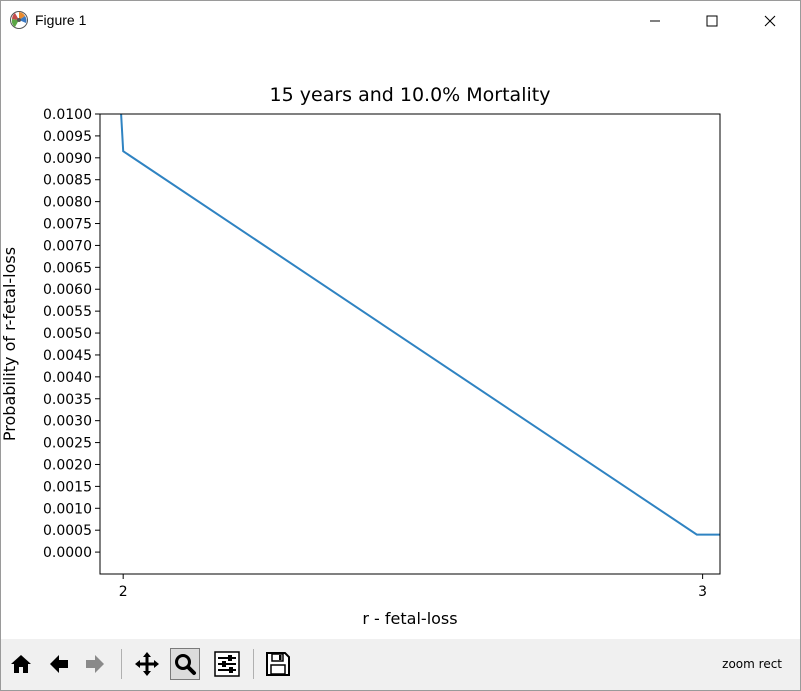  I want to click on x-axis-label: r - fetal-loss, so click(409, 618).